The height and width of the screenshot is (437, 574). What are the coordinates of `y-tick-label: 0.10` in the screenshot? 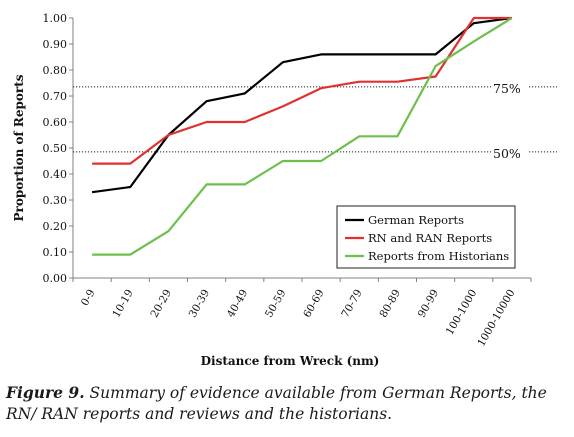 It's located at (55, 252).